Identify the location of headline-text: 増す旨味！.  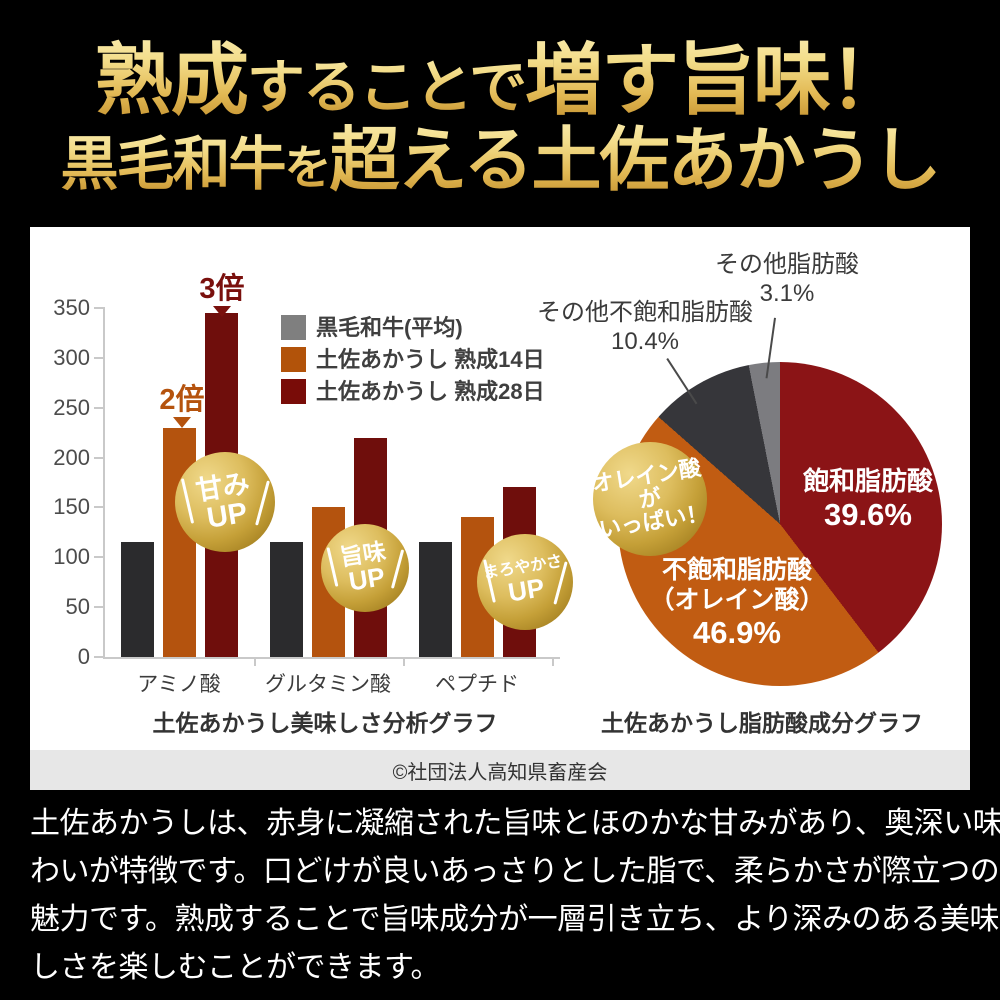
(716, 74).